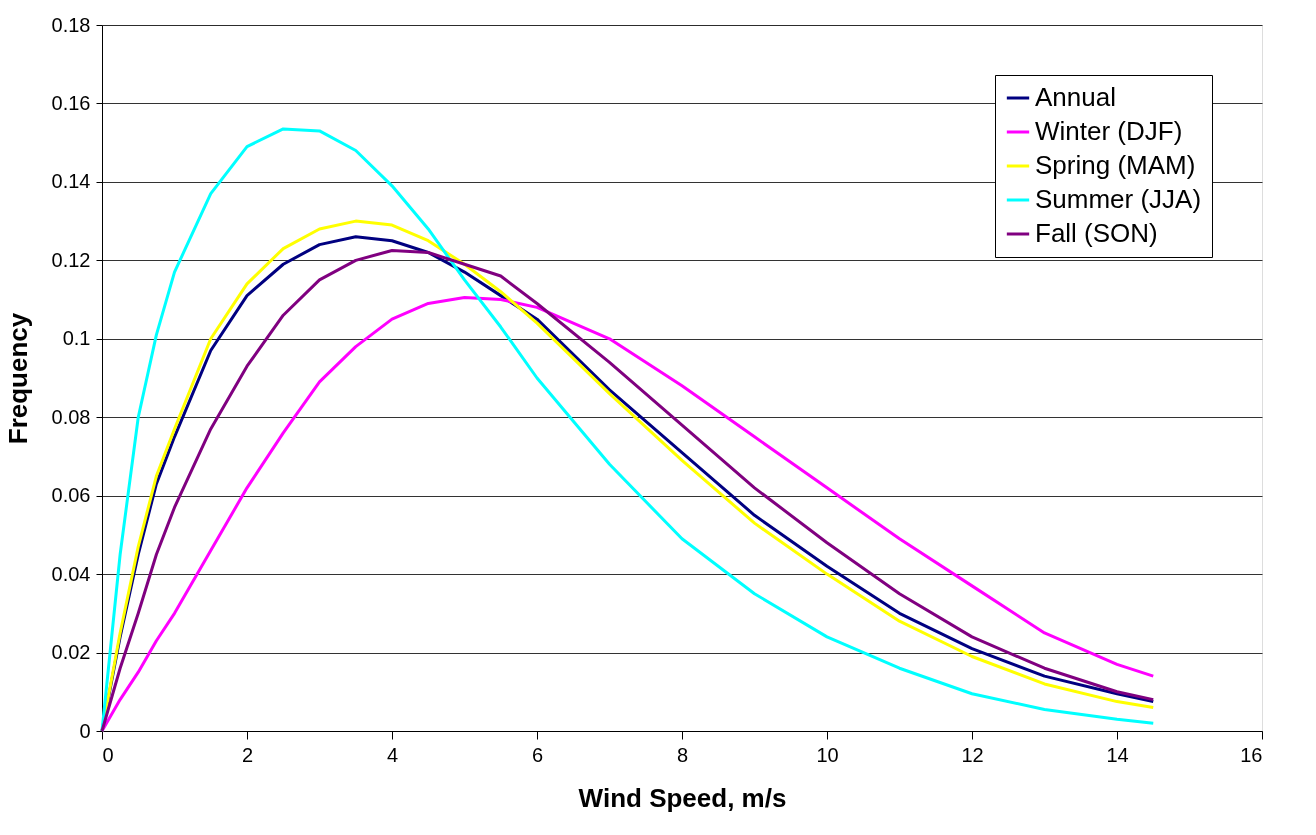 The width and height of the screenshot is (1316, 835). Describe the element at coordinates (71, 259) in the screenshot. I see `y-tick-label: 0.12` at that location.